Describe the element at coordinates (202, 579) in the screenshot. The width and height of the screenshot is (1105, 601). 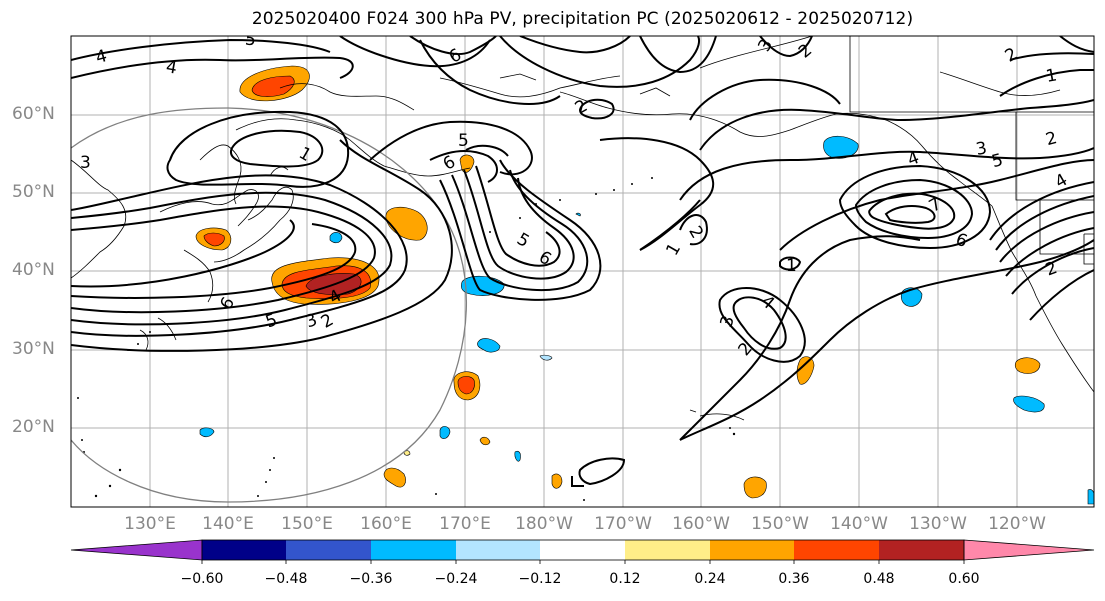
I see `colorbar-tick-label: −0.60` at that location.